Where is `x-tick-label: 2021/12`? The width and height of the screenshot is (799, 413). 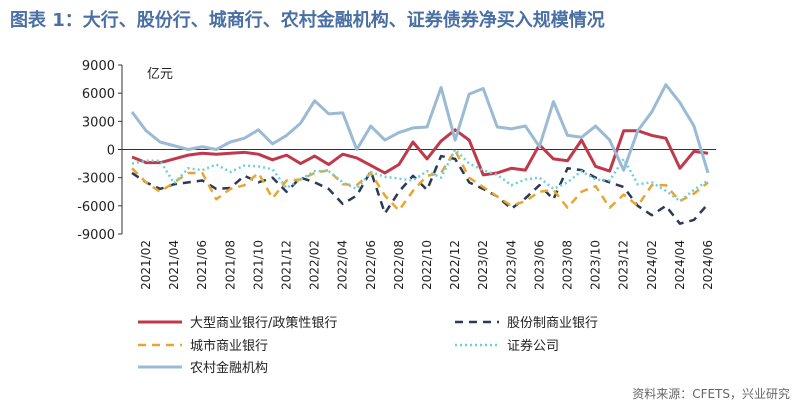
x-tick-label: 2021/12 is located at coordinates (287, 265).